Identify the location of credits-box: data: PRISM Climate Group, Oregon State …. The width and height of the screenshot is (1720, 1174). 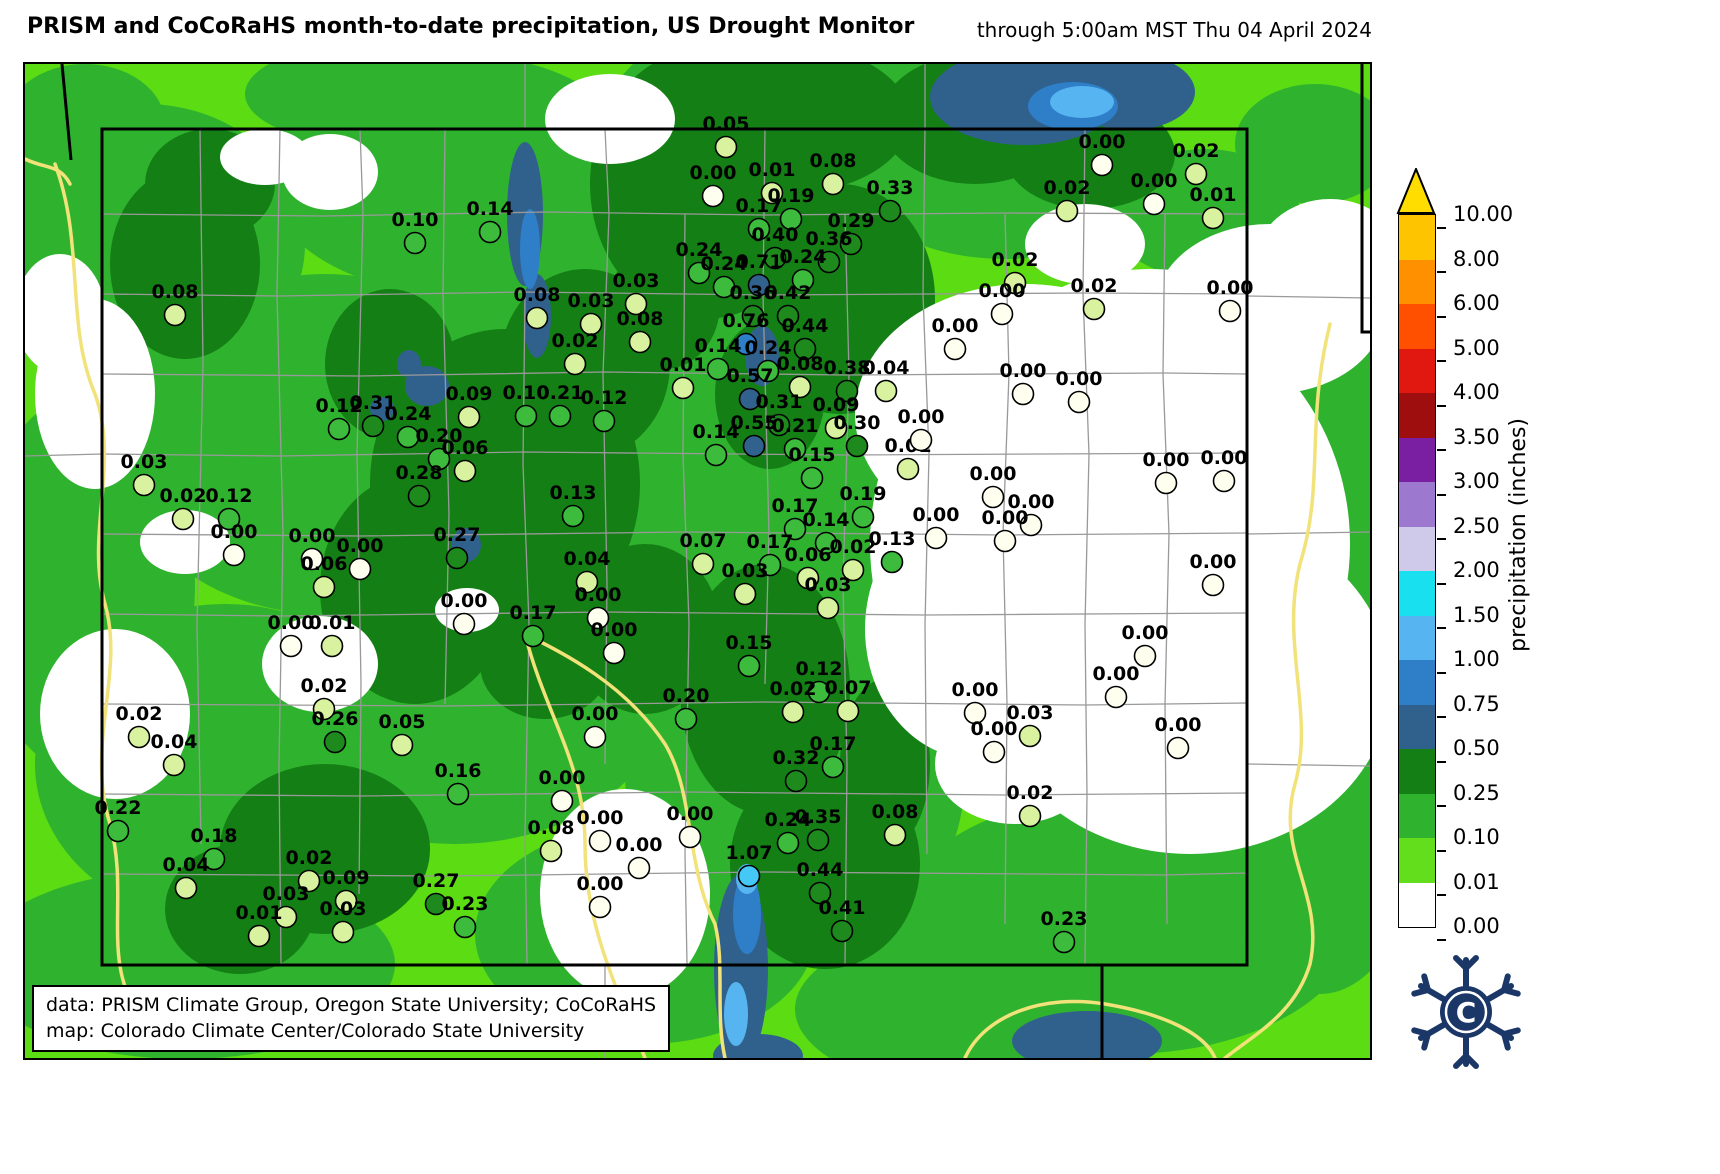
(351, 1019).